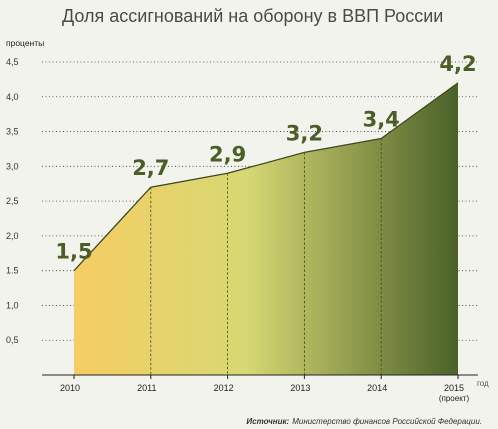  What do you see at coordinates (264, 393) in the screenshot?
I see `x-tick-labels: 2010 2011 2012 2013 2014 2015(проект)` at bounding box center [264, 393].